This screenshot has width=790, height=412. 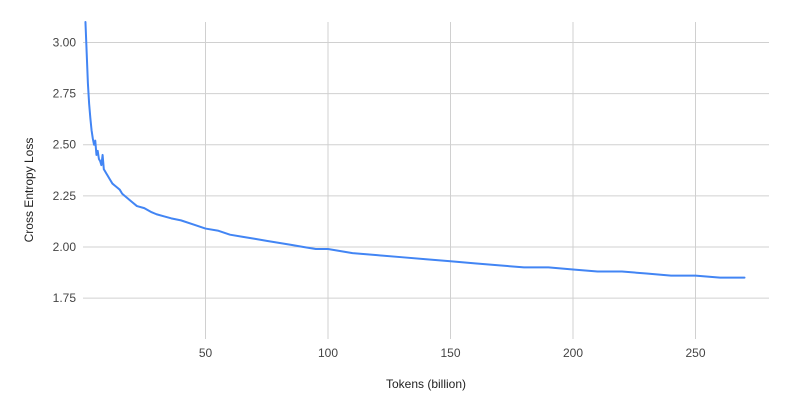 I want to click on x-tick-label: 150, so click(x=450, y=353).